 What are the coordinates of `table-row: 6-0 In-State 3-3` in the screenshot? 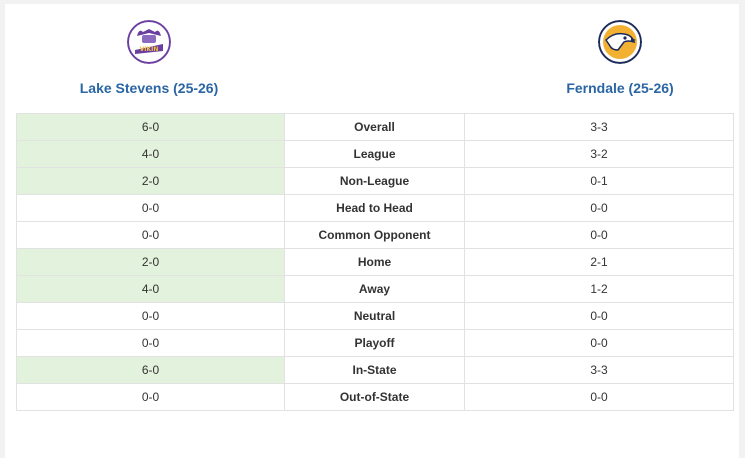 It's located at (375, 370).